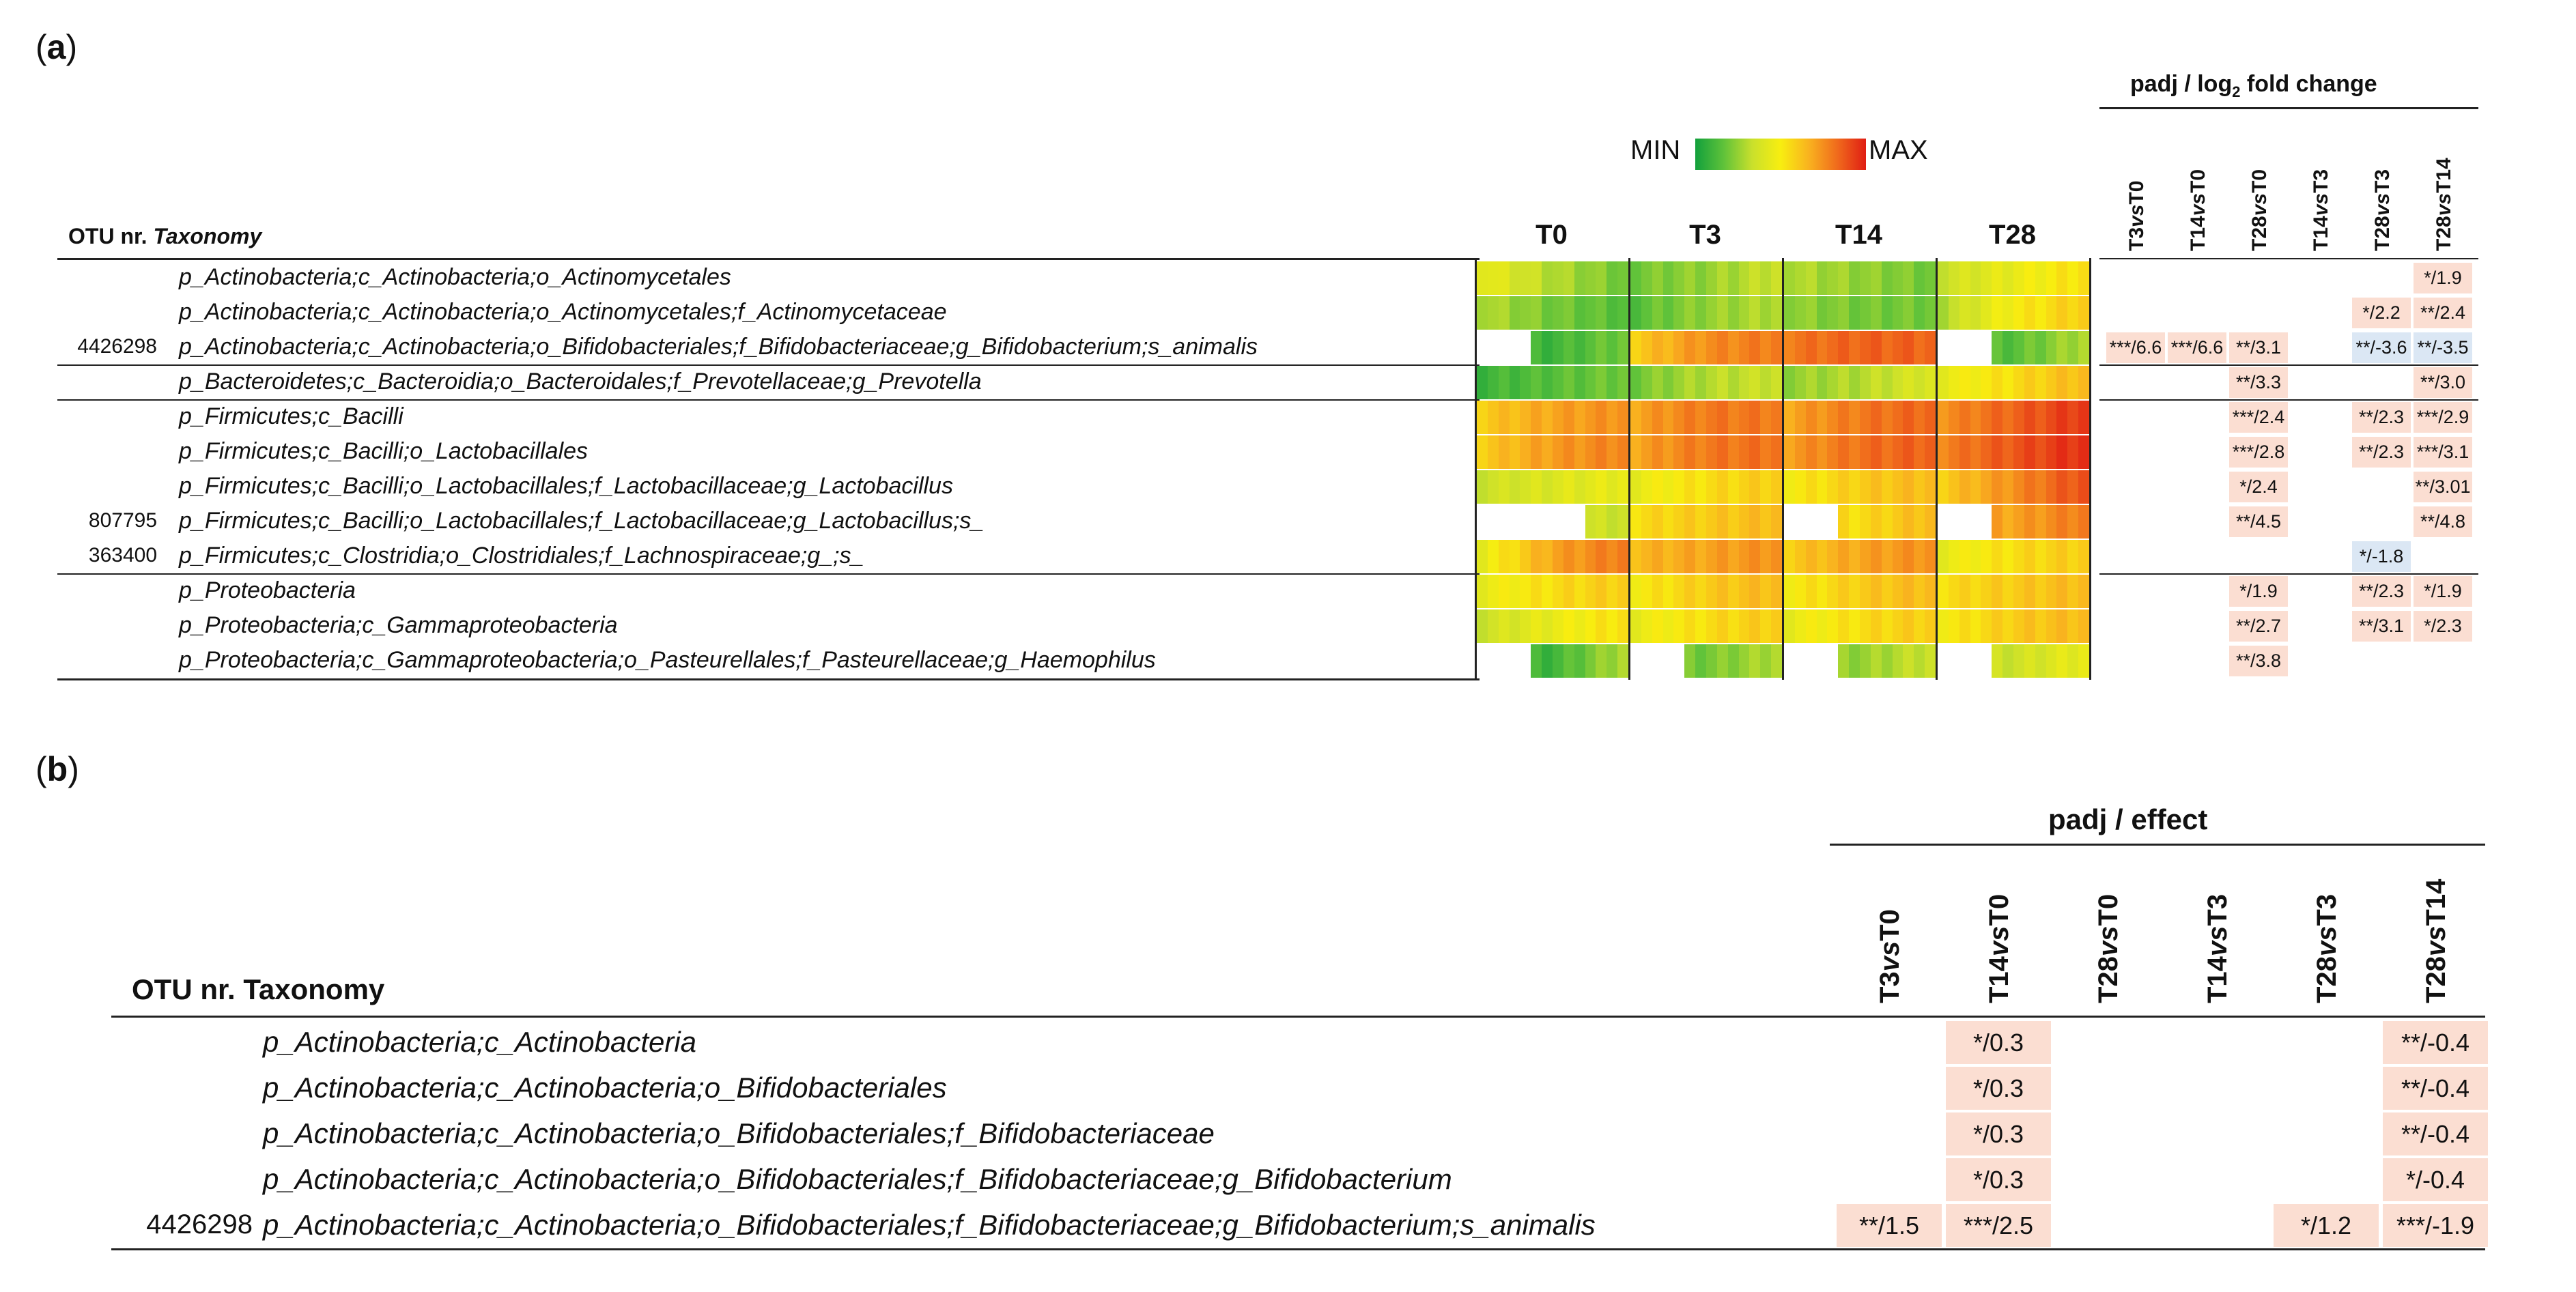 Image resolution: width=2576 pixels, height=1292 pixels. Describe the element at coordinates (2443, 521) in the screenshot. I see `padj-cell: **/4.8` at that location.